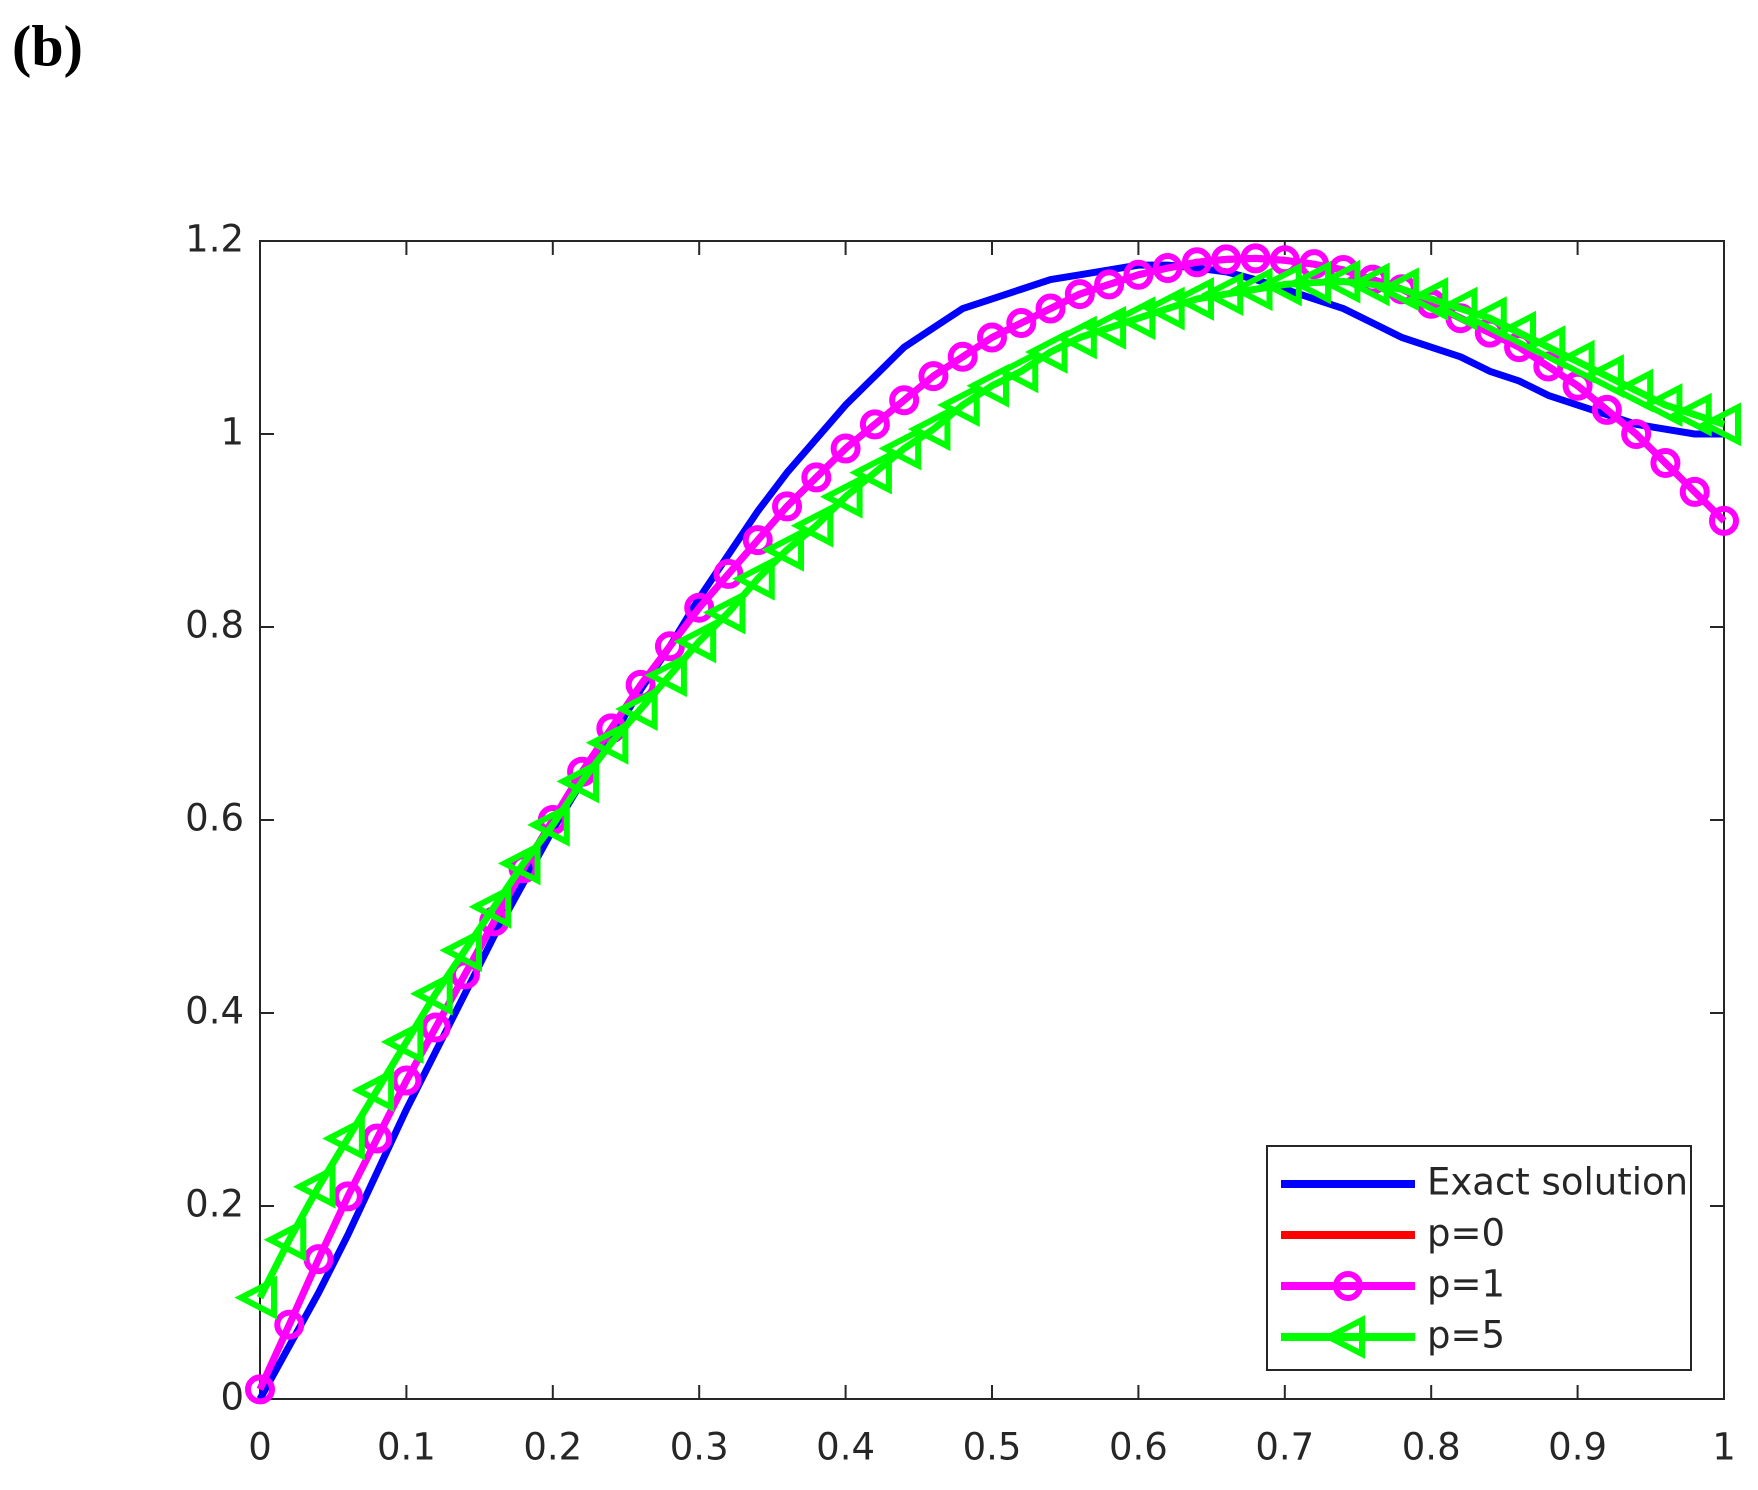 The width and height of the screenshot is (1758, 1490). Describe the element at coordinates (1284, 1447) in the screenshot. I see `x-tick-label: 0.7` at that location.